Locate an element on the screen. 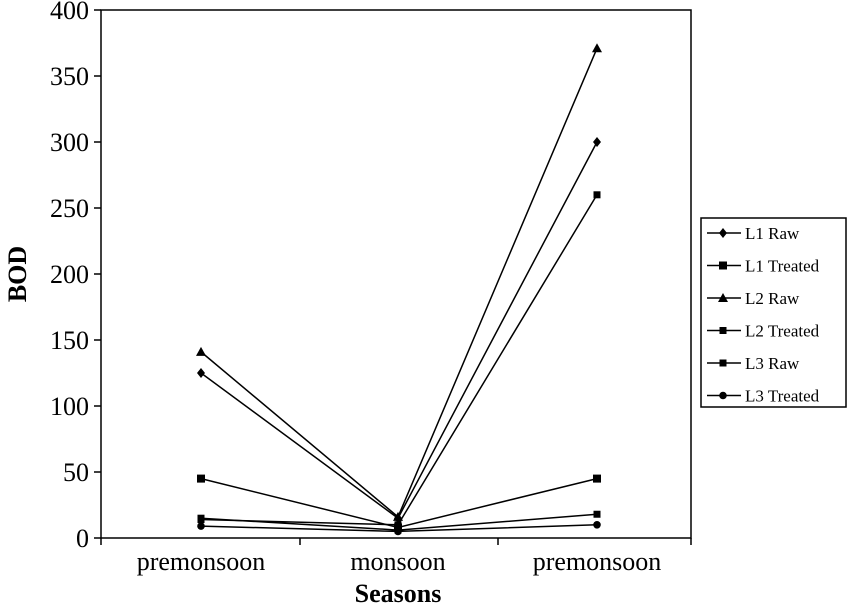  series-l3-treated is located at coordinates (399, 528).